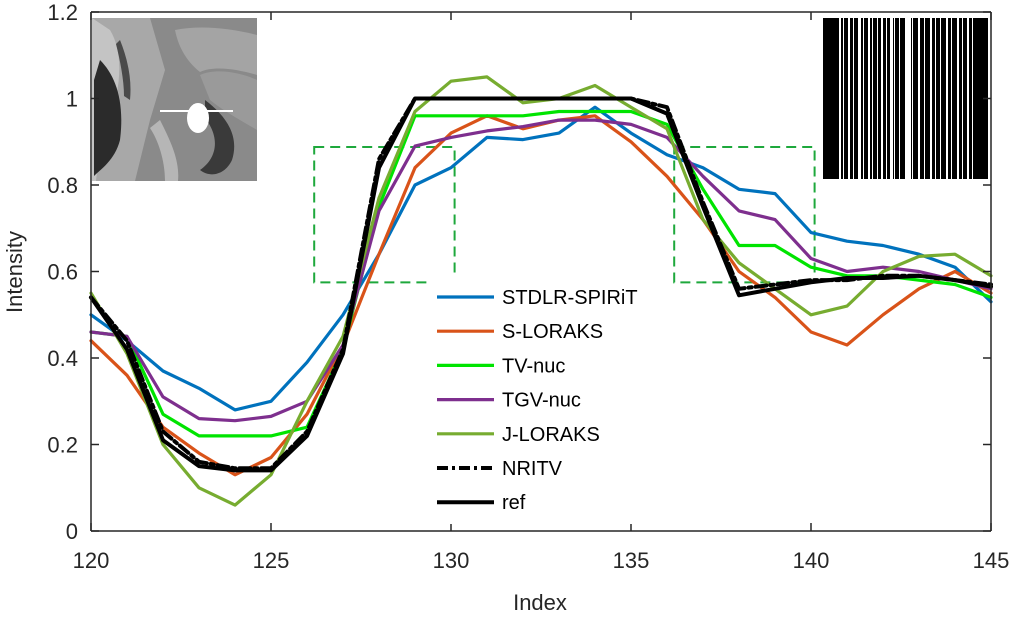 The image size is (1022, 618). I want to click on legend-label-s-loraks: S-LORAKS, so click(552, 332).